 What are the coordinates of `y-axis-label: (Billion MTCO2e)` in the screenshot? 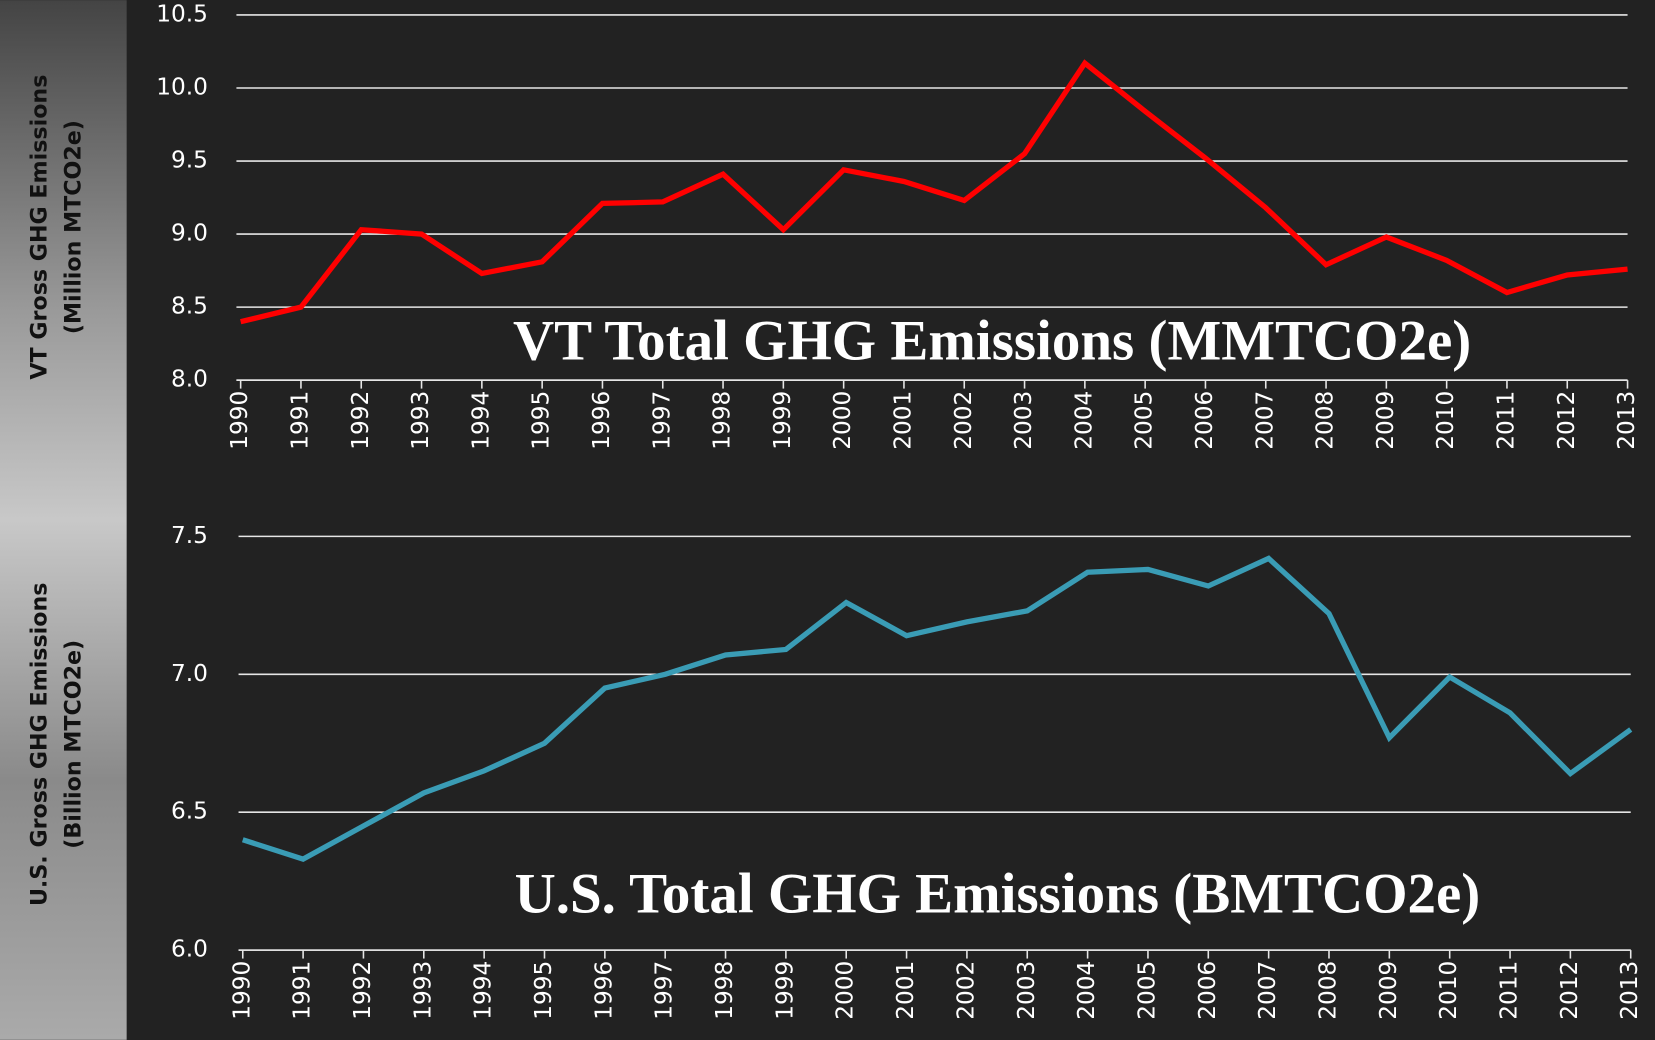 It's located at (73, 744).